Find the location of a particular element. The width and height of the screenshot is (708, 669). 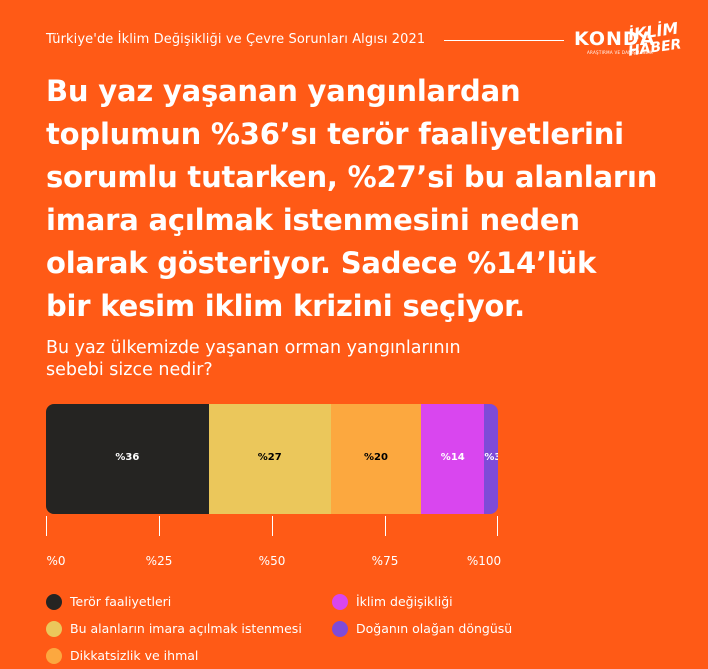

bar-data-label: %3 is located at coordinates (491, 457).